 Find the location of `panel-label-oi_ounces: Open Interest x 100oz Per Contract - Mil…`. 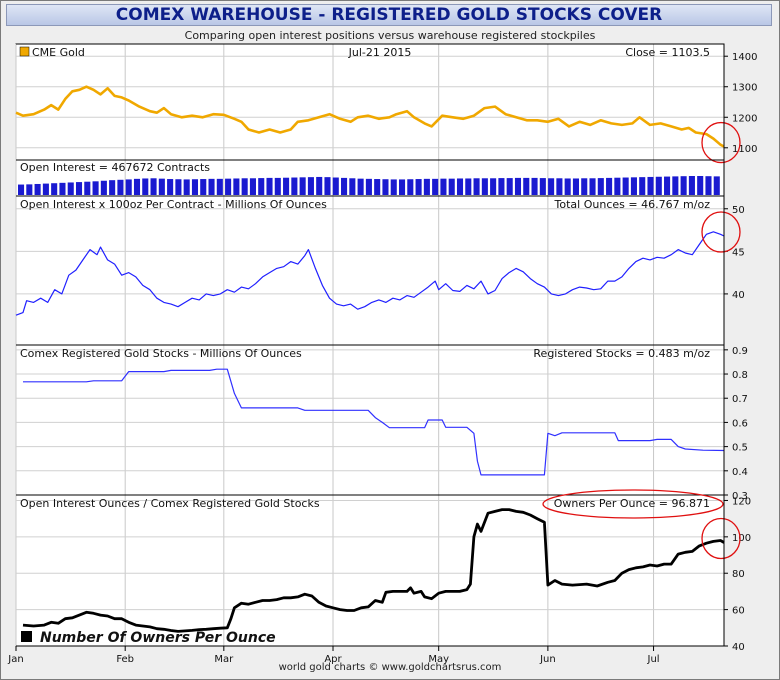

panel-label-oi_ounces: Open Interest x 100oz Per Contract - Mil… is located at coordinates (173, 204).